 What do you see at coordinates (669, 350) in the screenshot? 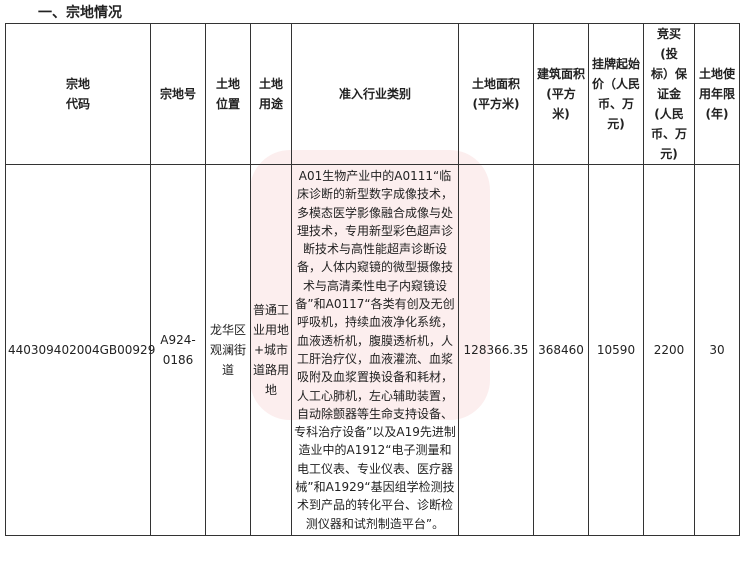
I see `cell-deposit: 2200` at bounding box center [669, 350].